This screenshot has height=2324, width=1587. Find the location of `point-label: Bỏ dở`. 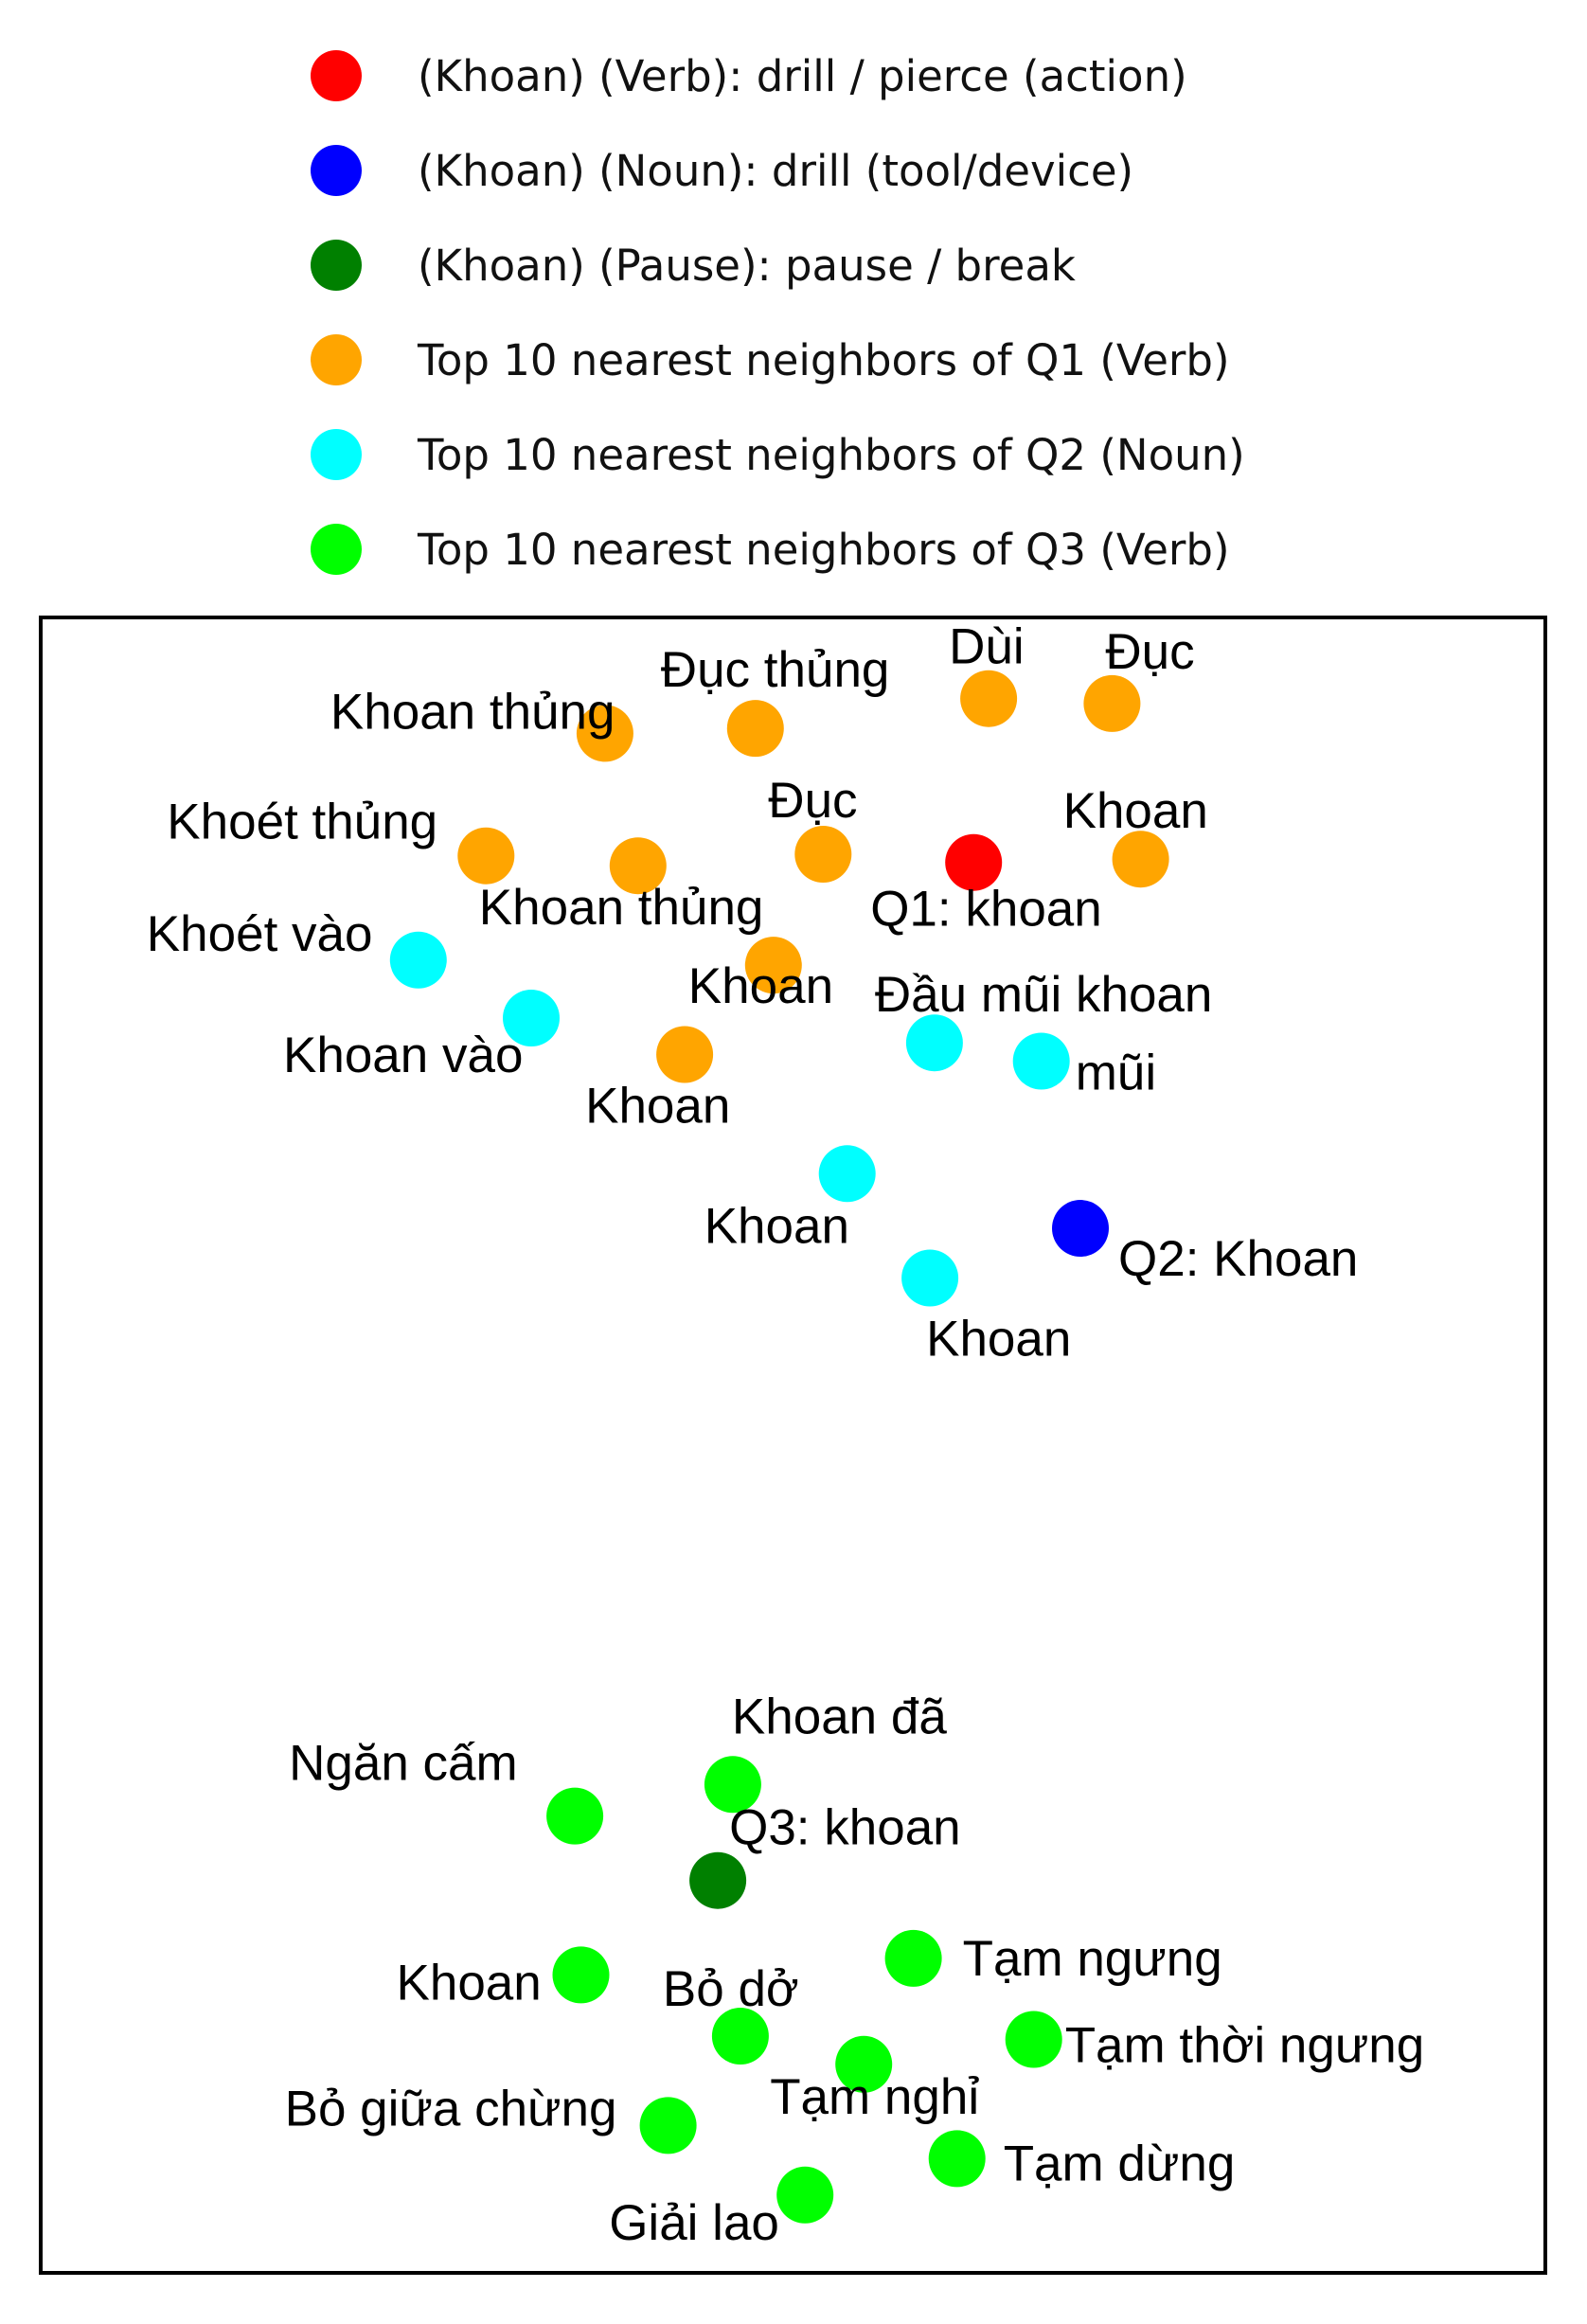

point-label: Bỏ dở is located at coordinates (731, 1989).